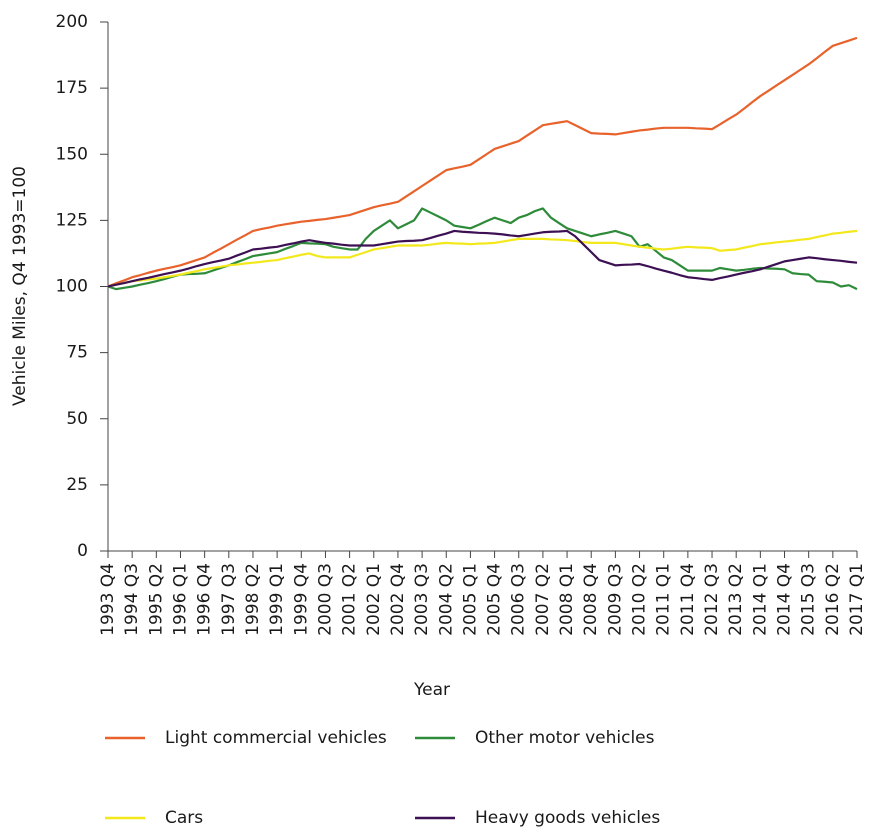 The width and height of the screenshot is (870, 831). What do you see at coordinates (398, 599) in the screenshot?
I see `x-tick-label: 2002 Q4` at bounding box center [398, 599].